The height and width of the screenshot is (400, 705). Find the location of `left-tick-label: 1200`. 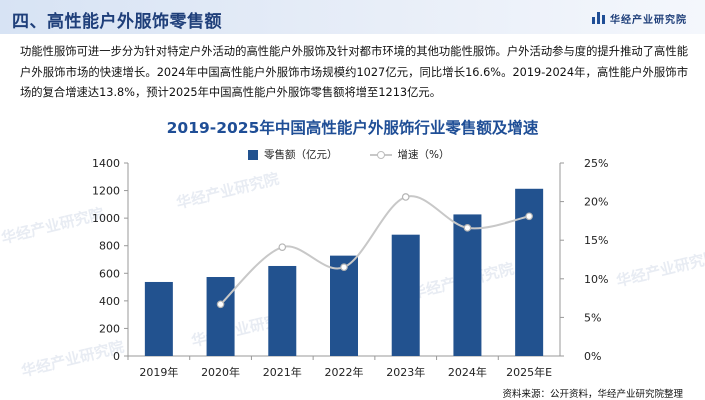

left-tick-label: 1200 is located at coordinates (106, 191).